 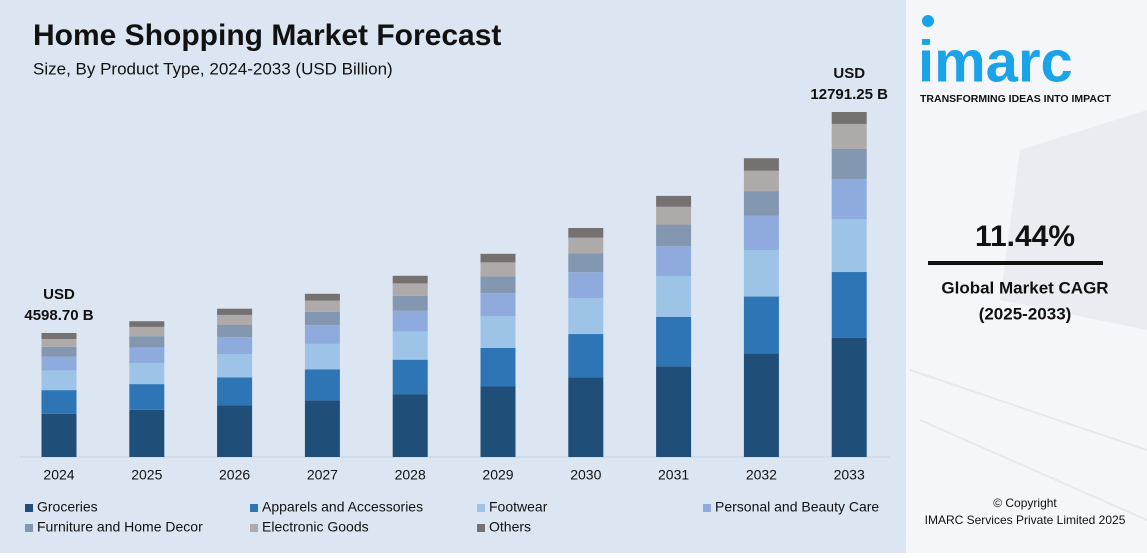 What do you see at coordinates (1025, 503) in the screenshot?
I see `copyright: © Copyright` at bounding box center [1025, 503].